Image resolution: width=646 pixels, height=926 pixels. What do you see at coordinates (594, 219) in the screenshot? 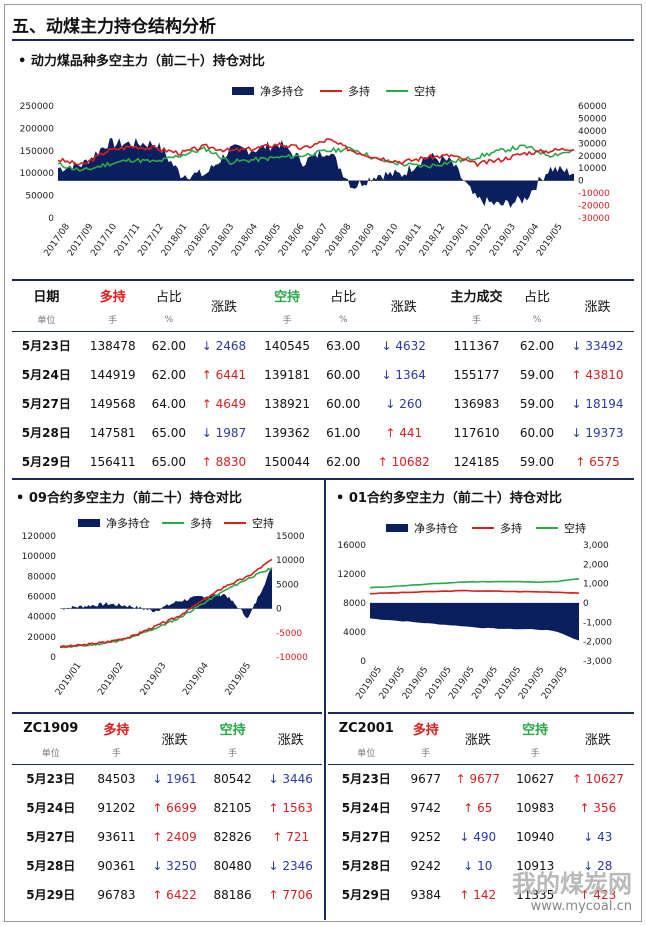
I see `right-axis-tick: -30000` at bounding box center [594, 219].